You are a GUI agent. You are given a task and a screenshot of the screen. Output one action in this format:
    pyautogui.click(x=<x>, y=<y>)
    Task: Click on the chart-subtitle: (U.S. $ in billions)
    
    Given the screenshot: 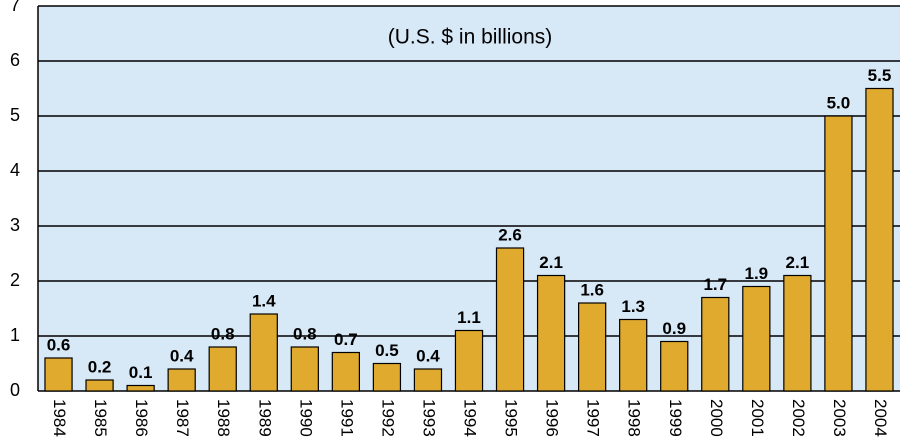 What is the action you would take?
    pyautogui.click(x=470, y=37)
    